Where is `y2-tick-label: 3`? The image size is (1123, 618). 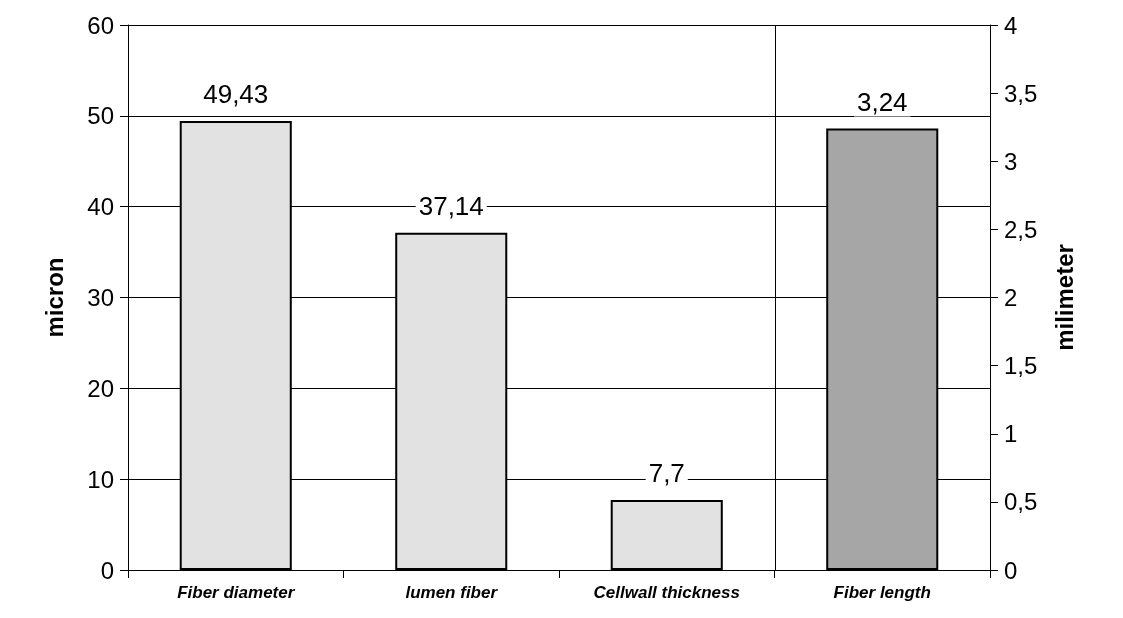 y2-tick-label: 3 is located at coordinates (1011, 161).